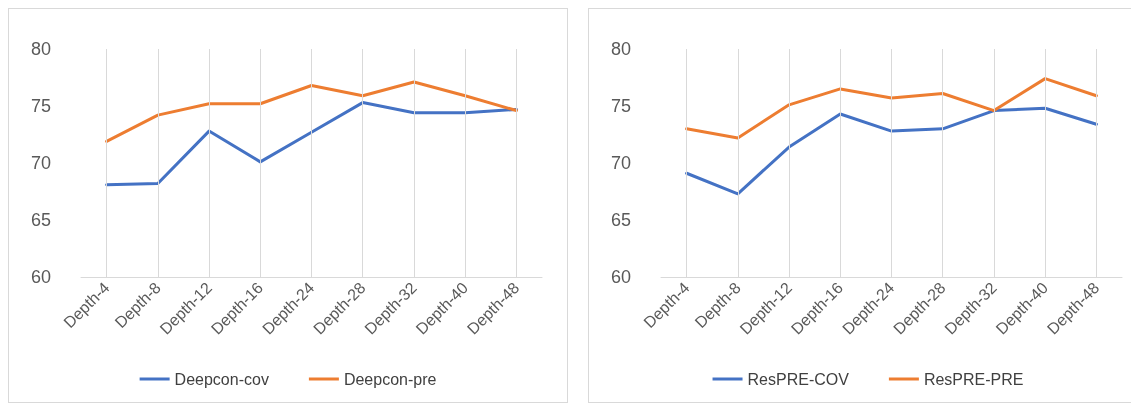 The width and height of the screenshot is (1131, 409). What do you see at coordinates (221, 379) in the screenshot?
I see `legend-label: Deepcon-cov` at bounding box center [221, 379].